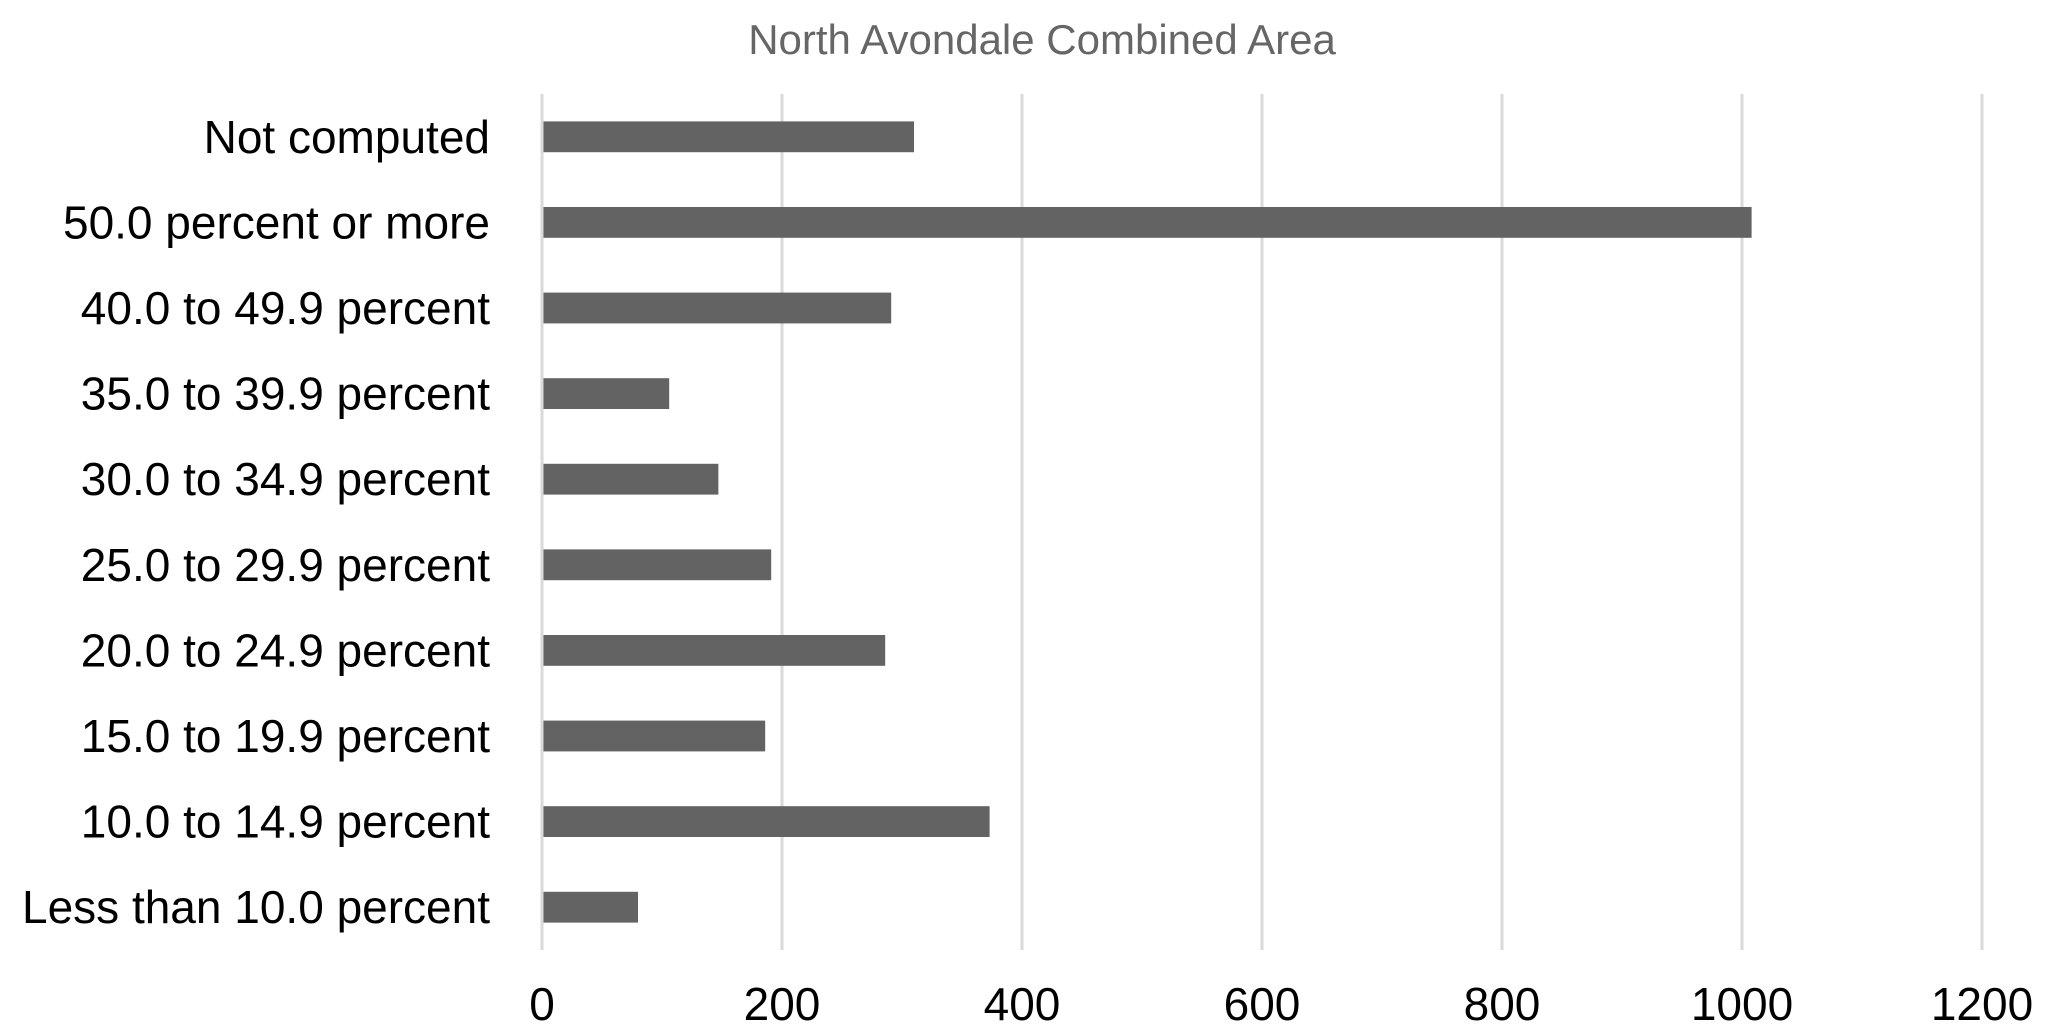 The image size is (2061, 1030). Describe the element at coordinates (285, 822) in the screenshot. I see `category-label: 10.0 to 14.9 percent` at that location.